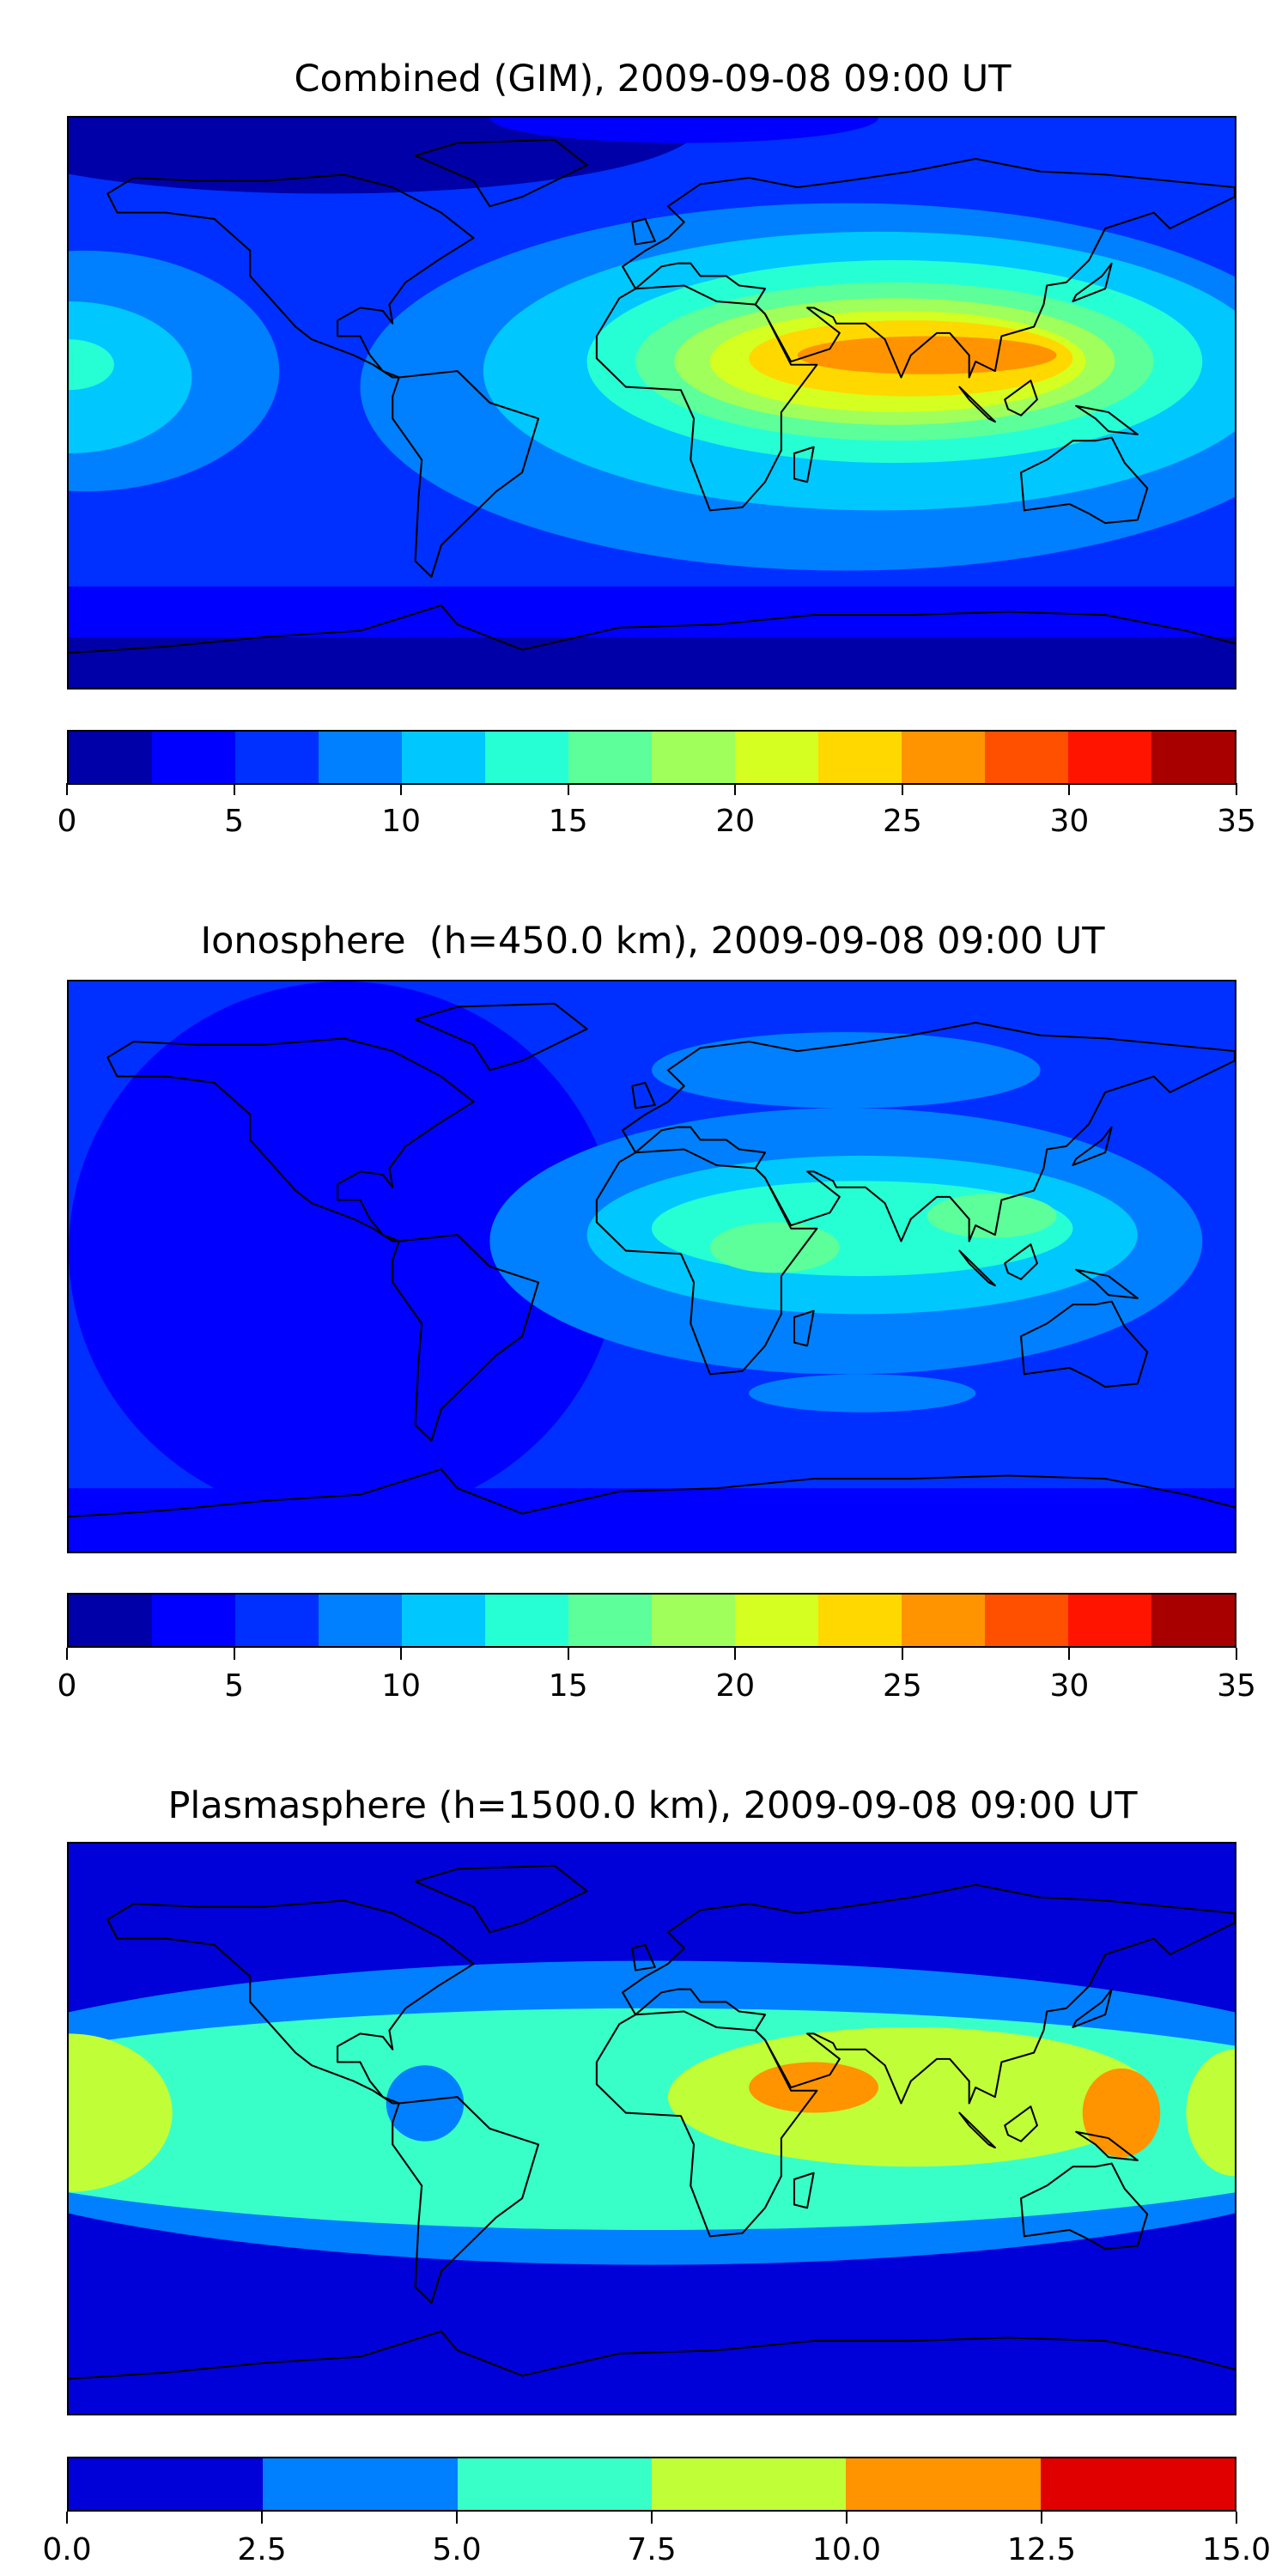 The width and height of the screenshot is (1288, 2576). What do you see at coordinates (657, 1678) in the screenshot?
I see `colorbar-ticks-ionosphere: 0 5 10 15 20 25 30 35` at bounding box center [657, 1678].